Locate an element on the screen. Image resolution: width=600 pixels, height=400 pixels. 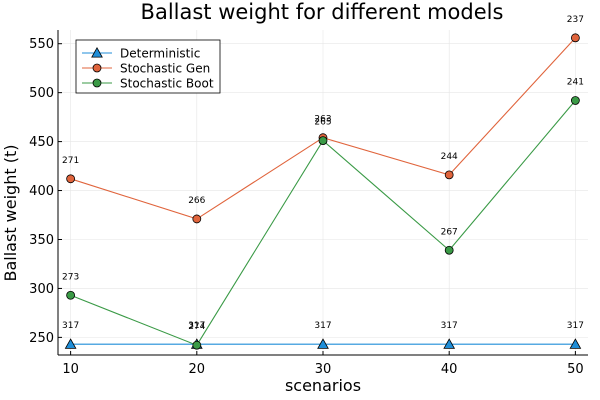
data-label-stochastic-gen: 266 is located at coordinates (196, 201).